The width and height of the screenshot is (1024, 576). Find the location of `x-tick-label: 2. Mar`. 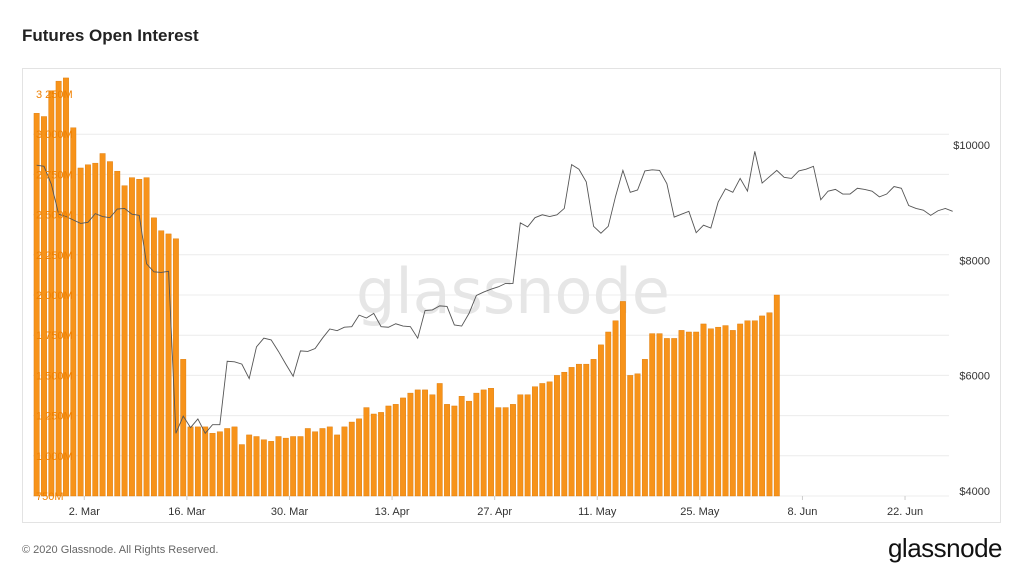

x-tick-label: 2. Mar is located at coordinates (85, 512).